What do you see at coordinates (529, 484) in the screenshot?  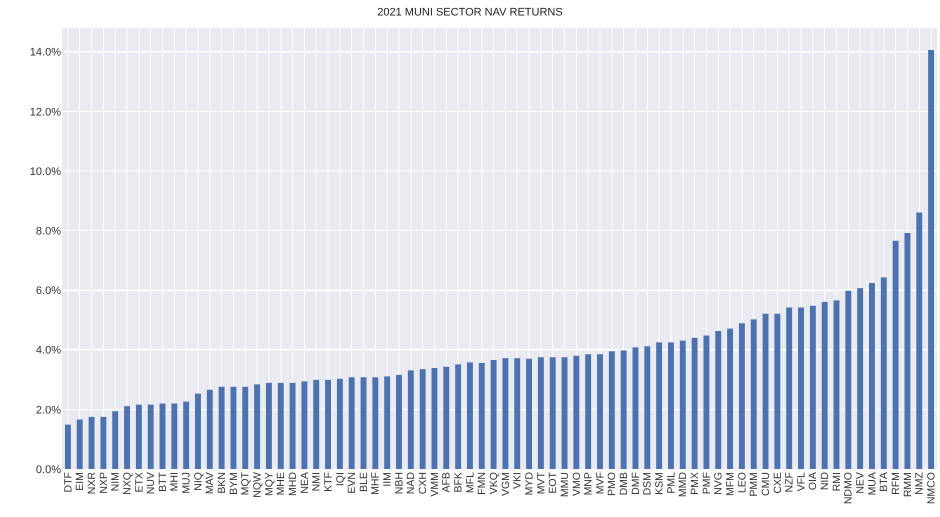 I see `x-tick-label: MYD` at bounding box center [529, 484].